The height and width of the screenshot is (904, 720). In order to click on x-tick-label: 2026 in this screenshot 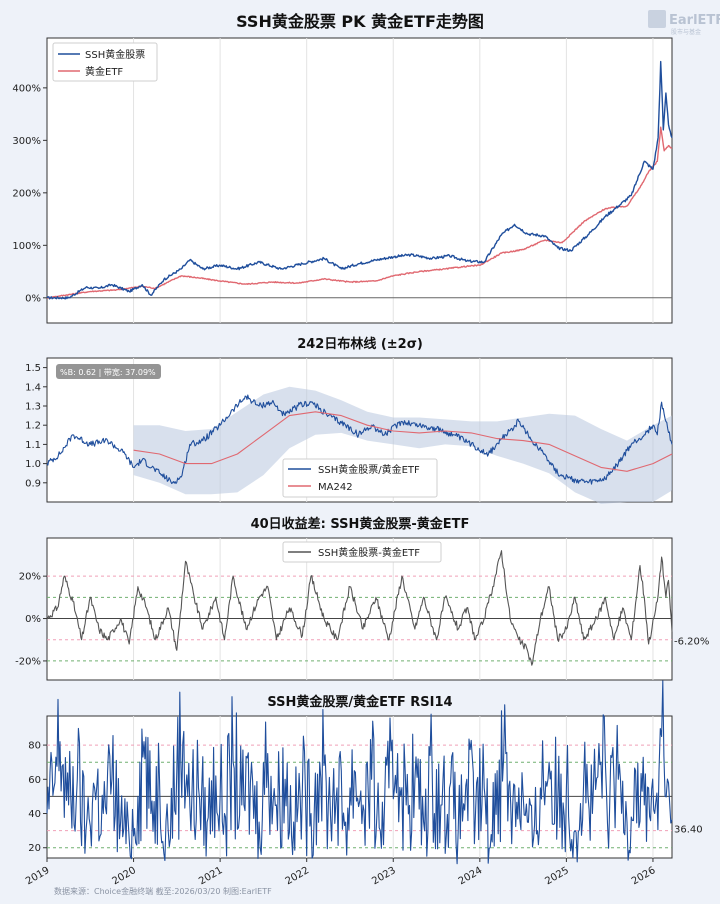, I will do `click(644, 876)`.